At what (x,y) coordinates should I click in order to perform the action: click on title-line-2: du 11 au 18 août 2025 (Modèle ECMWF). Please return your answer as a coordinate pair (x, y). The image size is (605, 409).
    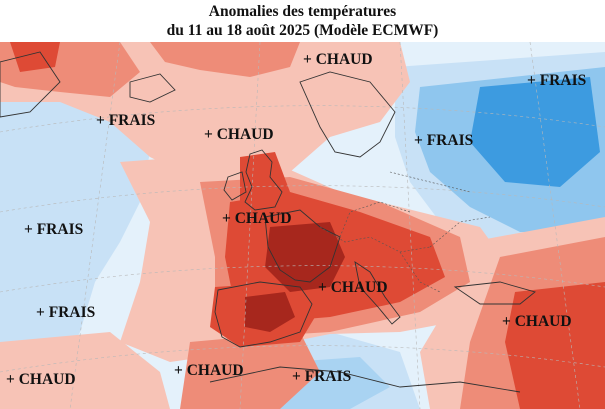
    Looking at the image, I should click on (302, 30).